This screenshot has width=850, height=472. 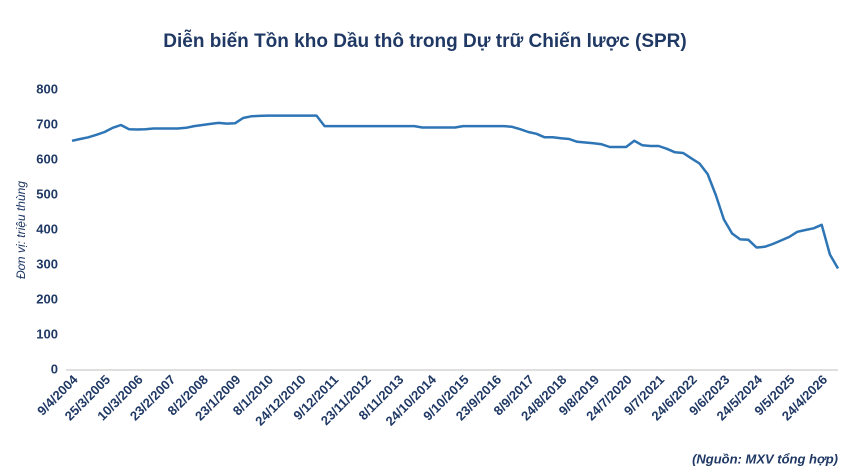 I want to click on y-axis-label: Đơn vị: triệu thùng, so click(x=21, y=230).